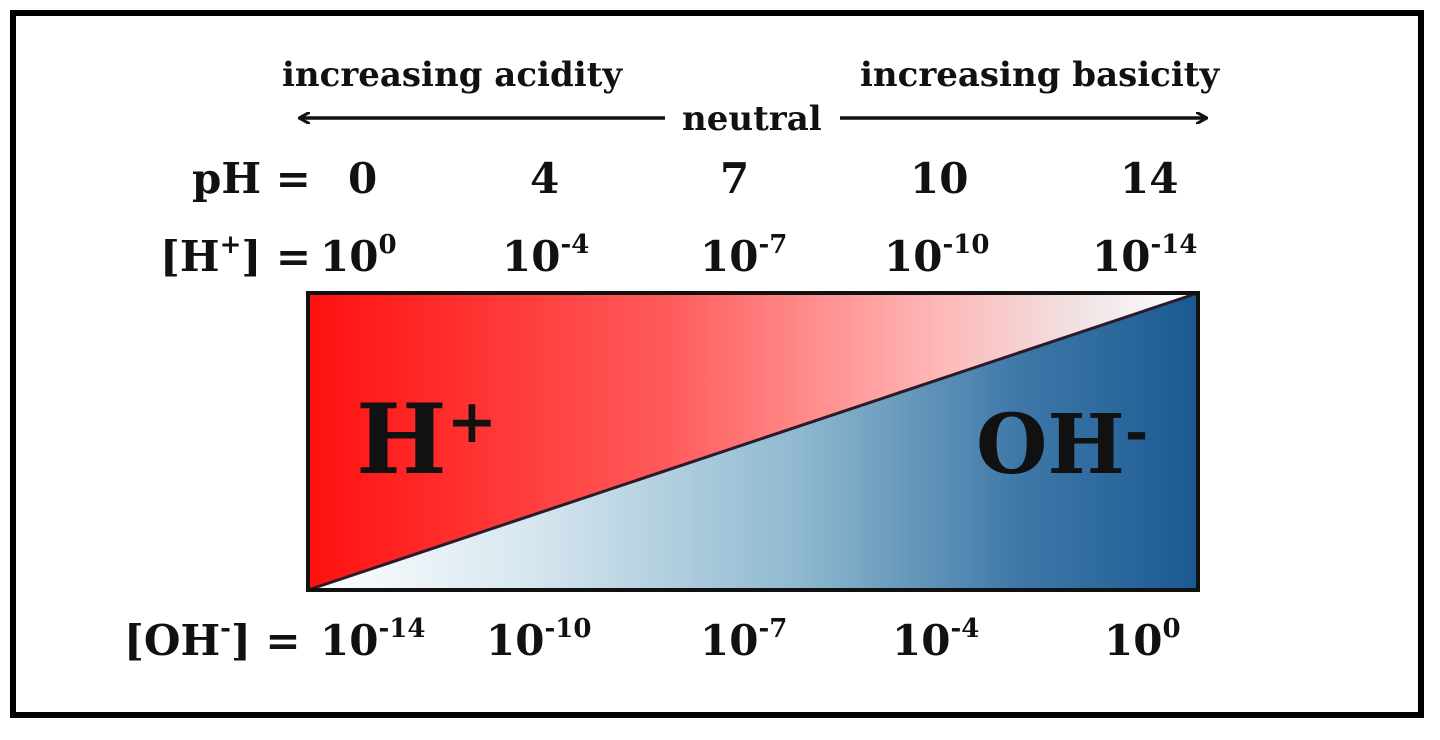 The image size is (1440, 740). Describe the element at coordinates (937, 255) in the screenshot. I see `h-concentration-value: 10-10` at that location.